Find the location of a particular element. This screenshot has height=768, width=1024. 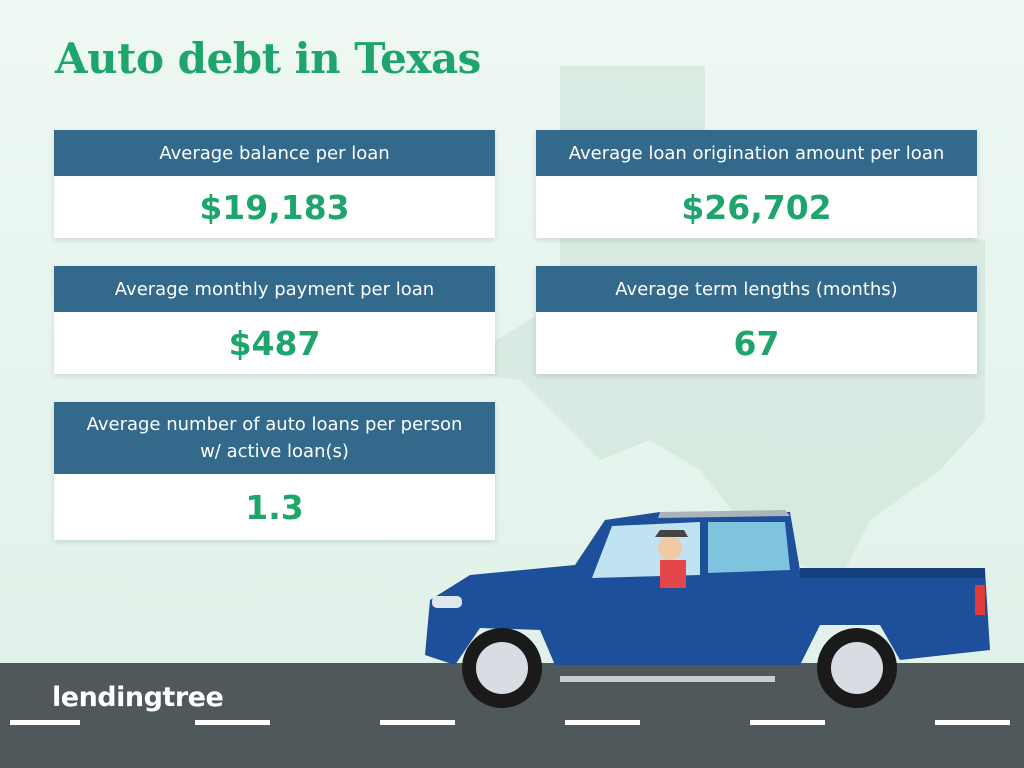

stat-card: Average balance per loan $19,183 is located at coordinates (274, 184).